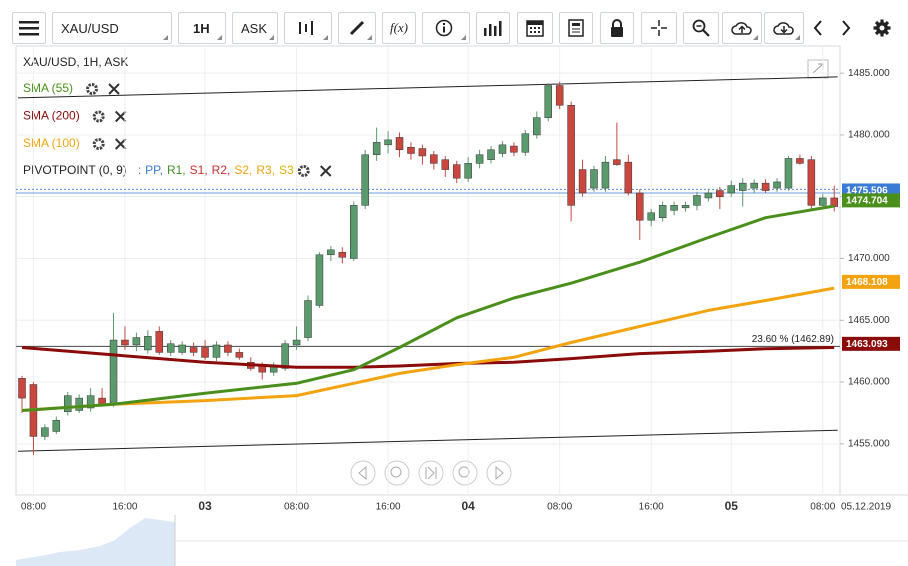 Image resolution: width=908 pixels, height=566 pixels. What do you see at coordinates (428, 357) in the screenshot?
I see `sma-line` at bounding box center [428, 357].